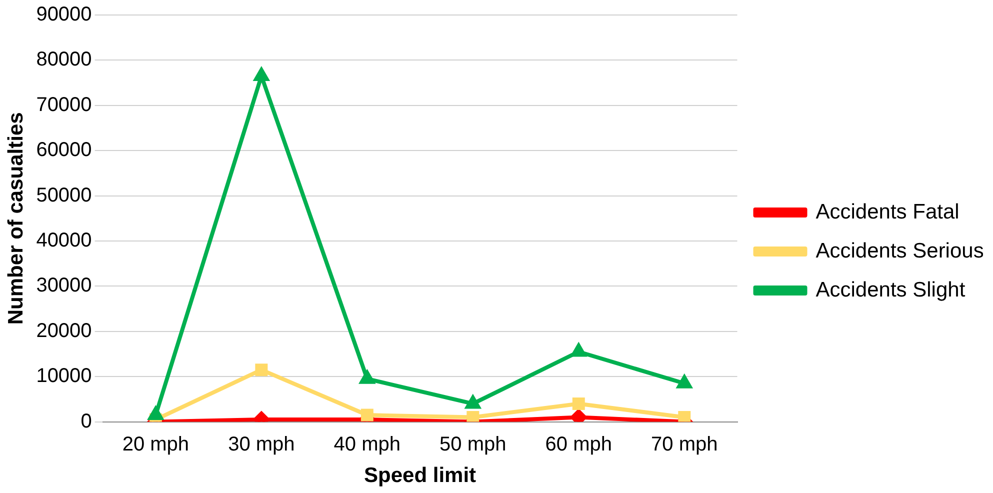  I want to click on x-tick-label: 50 mph, so click(473, 444).